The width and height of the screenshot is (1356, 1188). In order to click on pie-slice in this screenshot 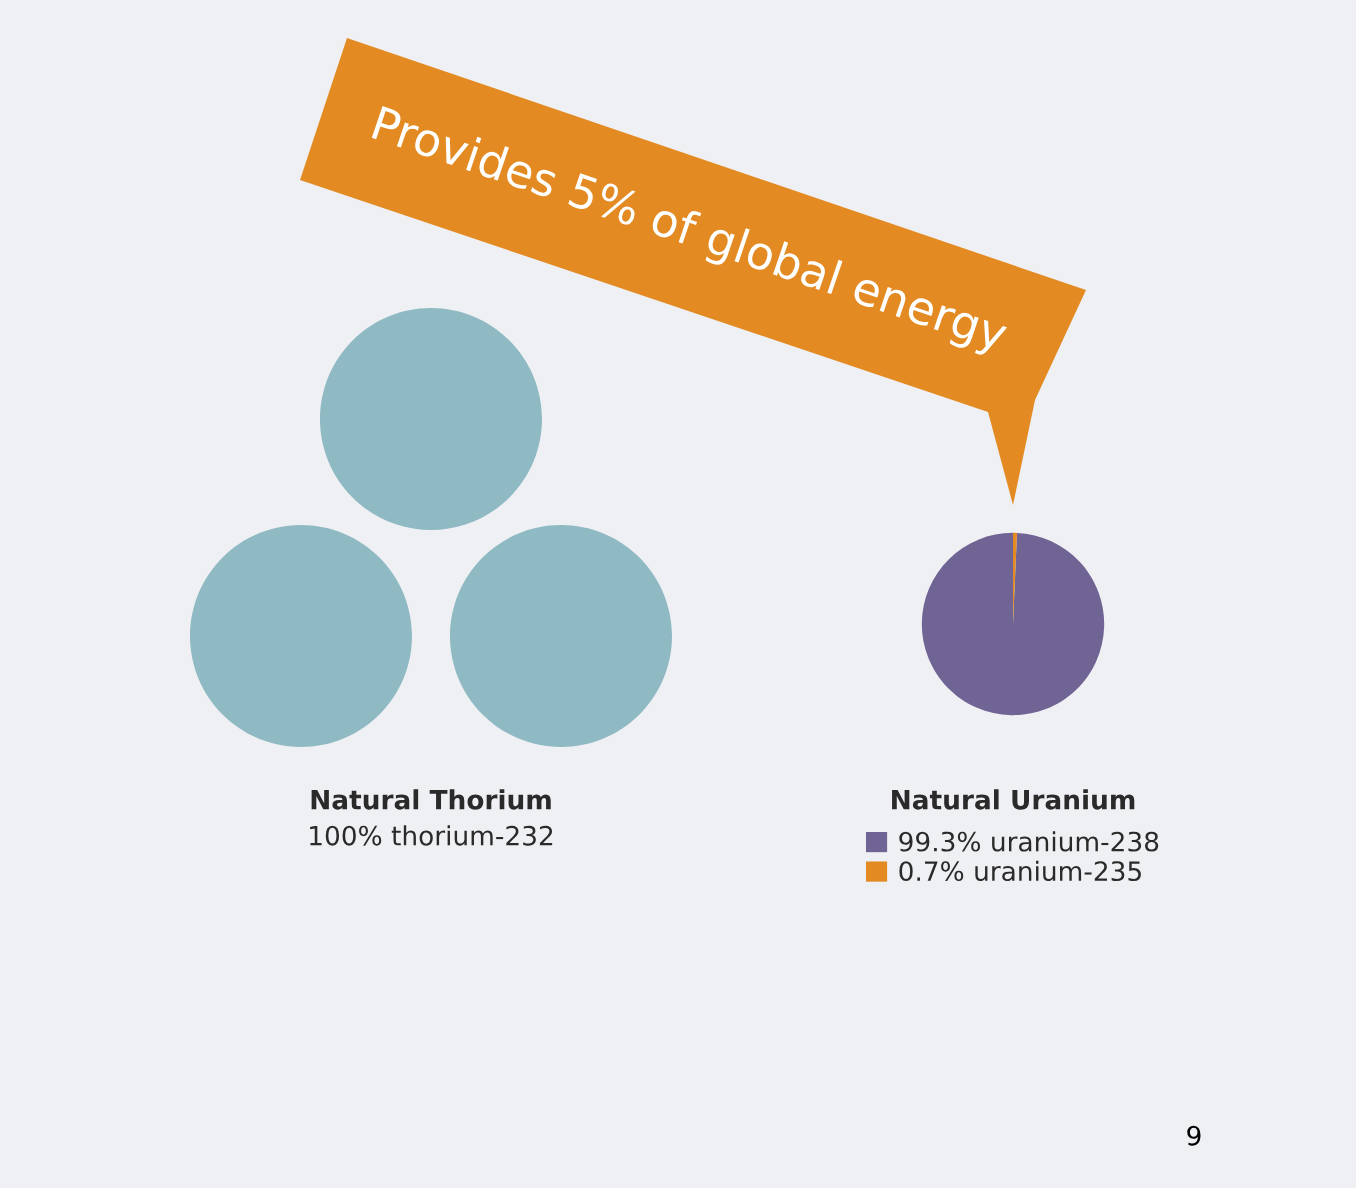, I will do `click(1013, 624)`.